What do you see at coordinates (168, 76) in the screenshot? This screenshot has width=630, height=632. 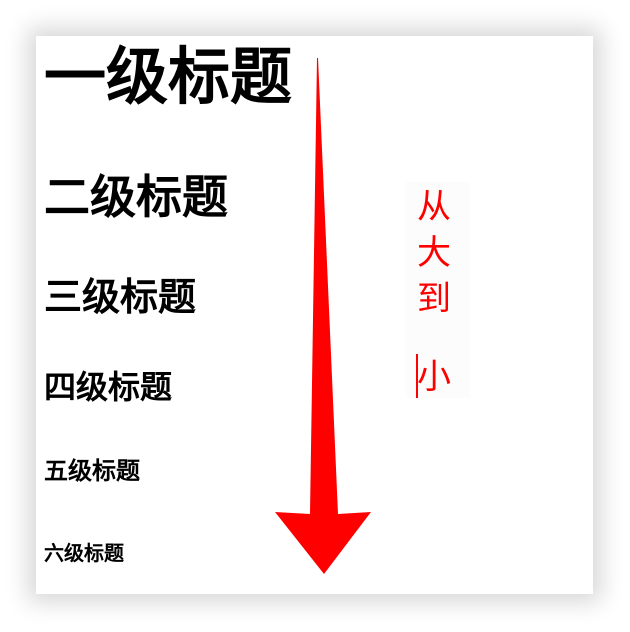 I see `heading-level-1: 一级标题` at bounding box center [168, 76].